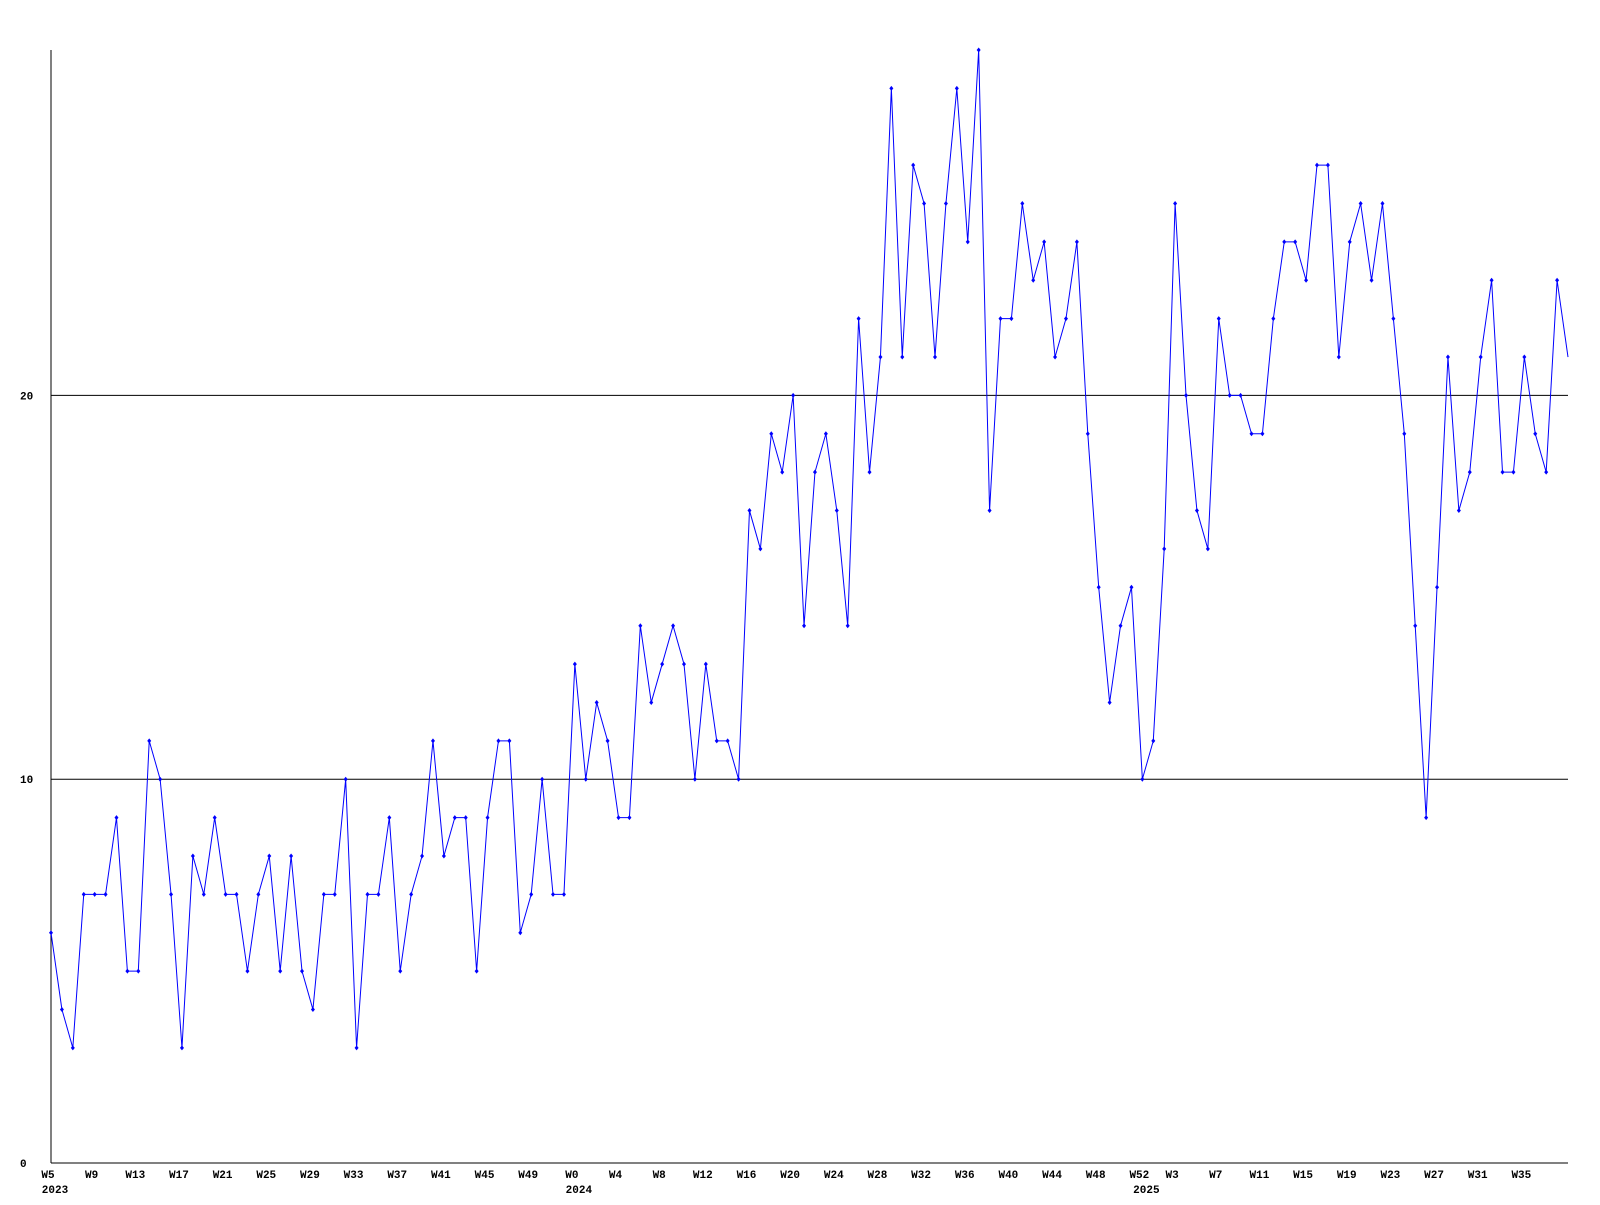  I want to click on x-tick-label: W49, so click(528, 1176).